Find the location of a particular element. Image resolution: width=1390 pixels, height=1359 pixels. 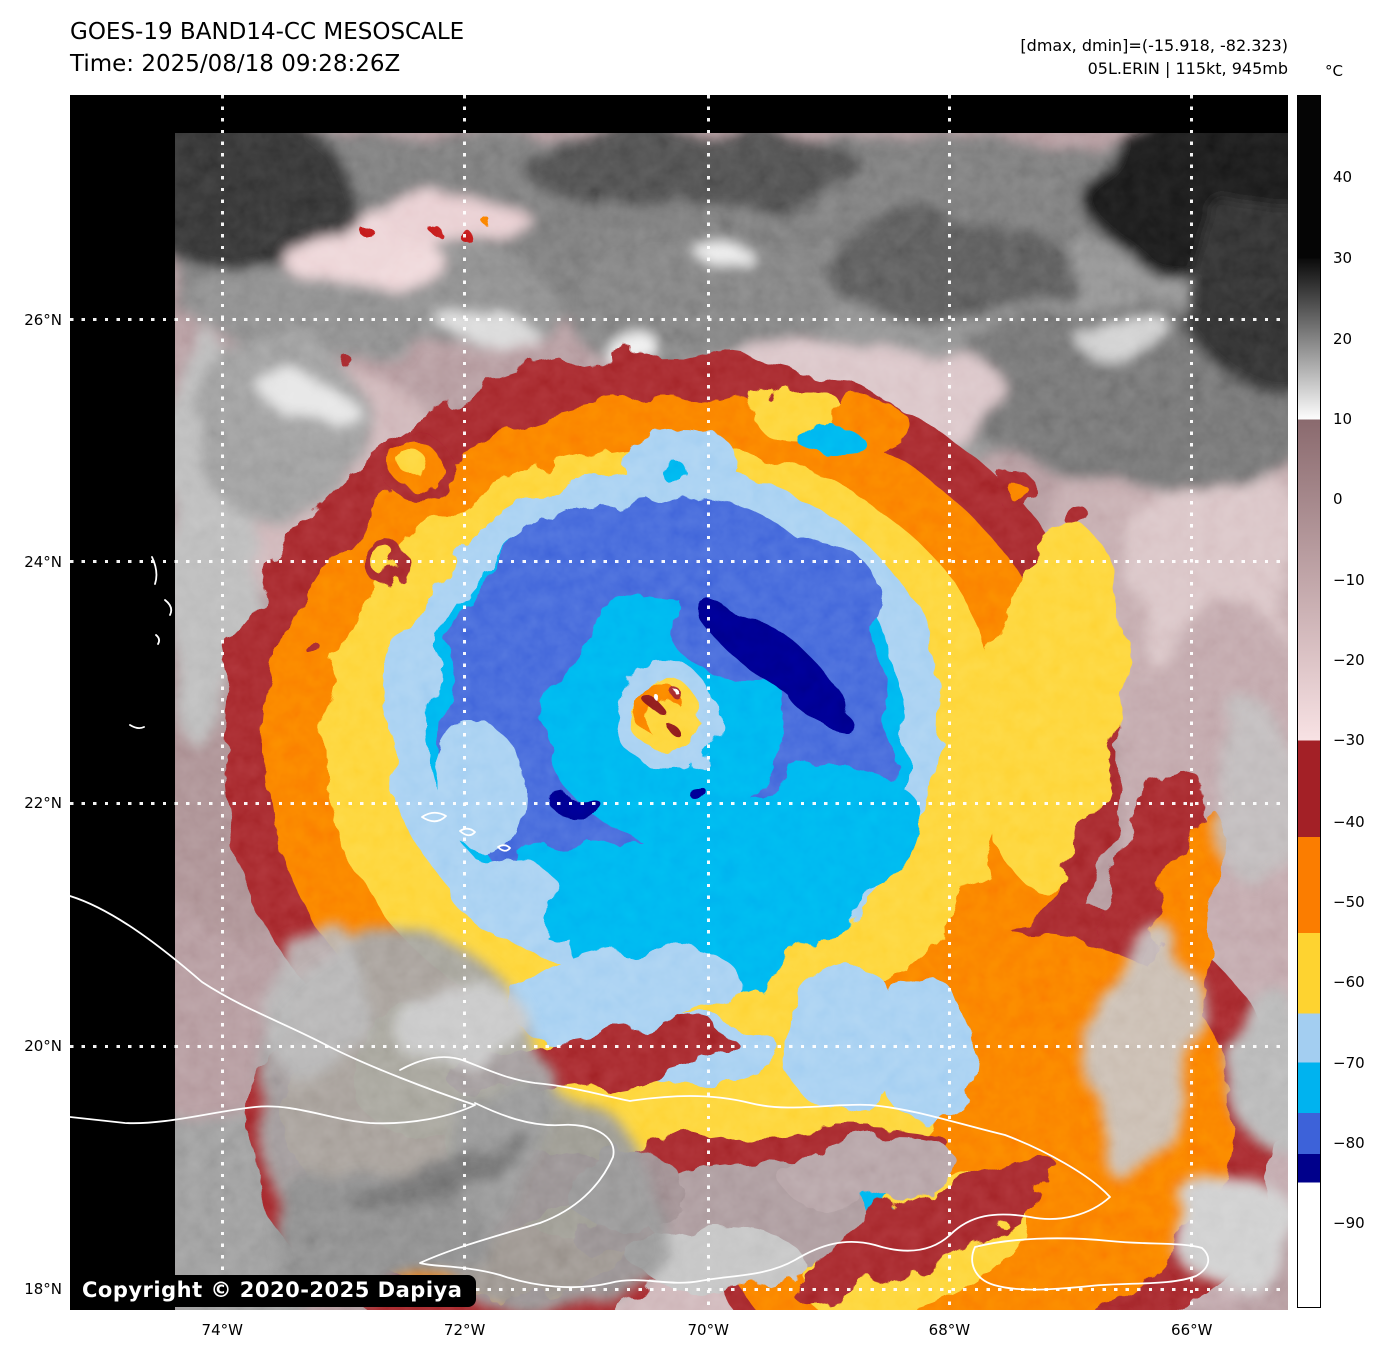

colorbar-tick-label: −30 is located at coordinates (1349, 740).